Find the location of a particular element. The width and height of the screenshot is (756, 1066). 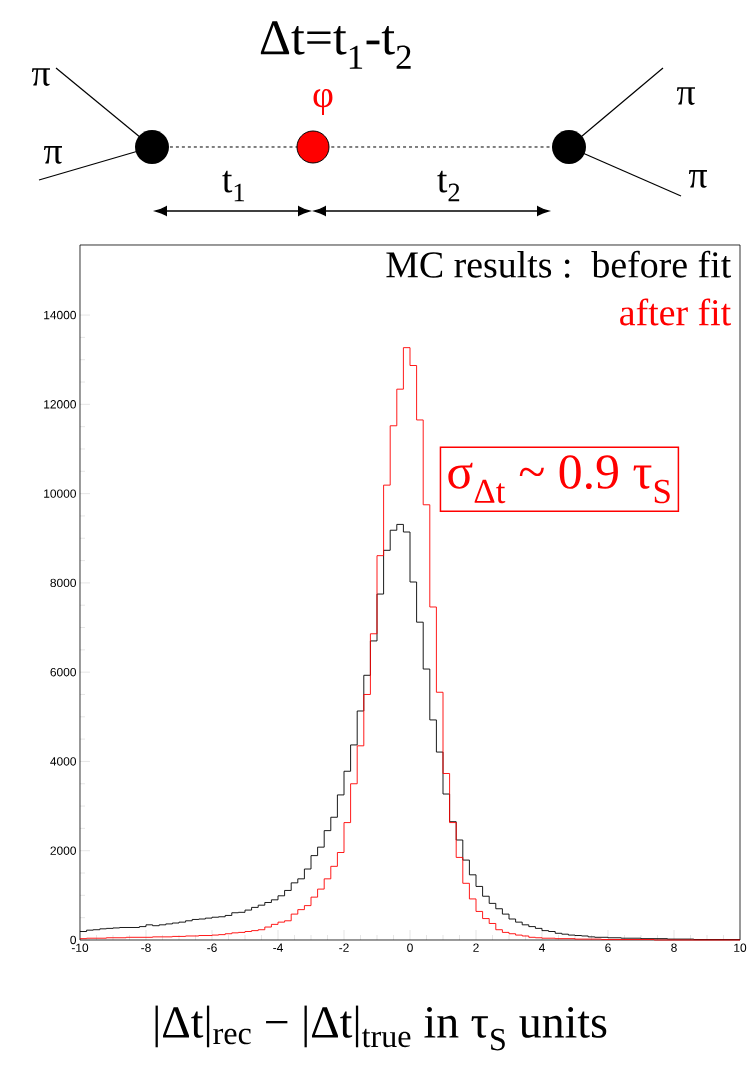

y-tick-label: 4000 is located at coordinates (63, 761).